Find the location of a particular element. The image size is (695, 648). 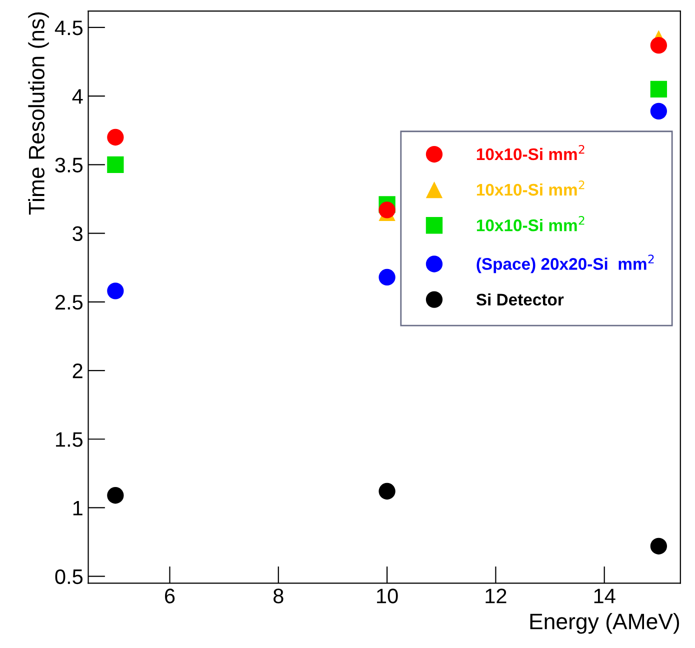

x-tick-label: 14 is located at coordinates (605, 596).